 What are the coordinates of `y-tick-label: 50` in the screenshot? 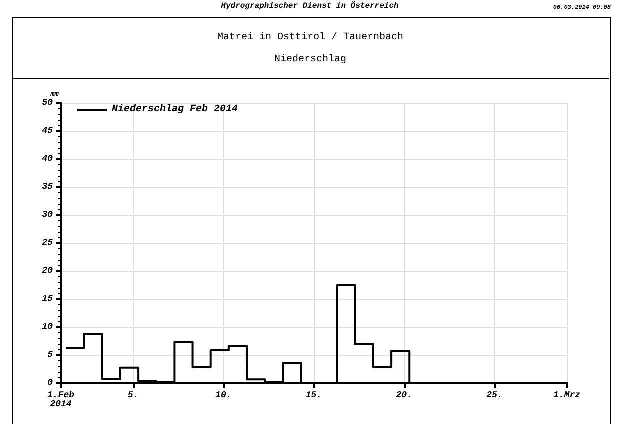 It's located at (48, 103).